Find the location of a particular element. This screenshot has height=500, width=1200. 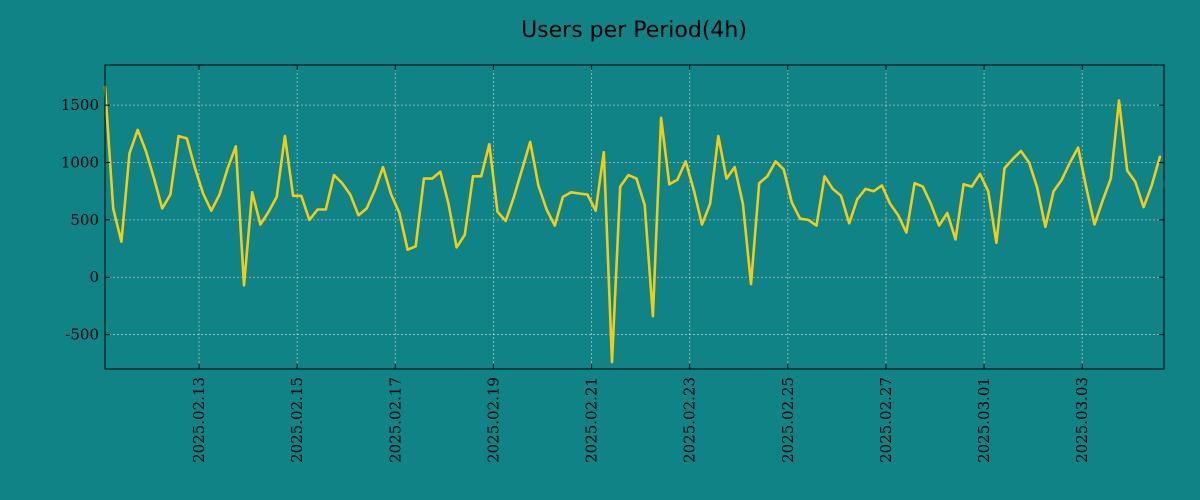

x-tick-label: 2025.02.17 is located at coordinates (395, 420).